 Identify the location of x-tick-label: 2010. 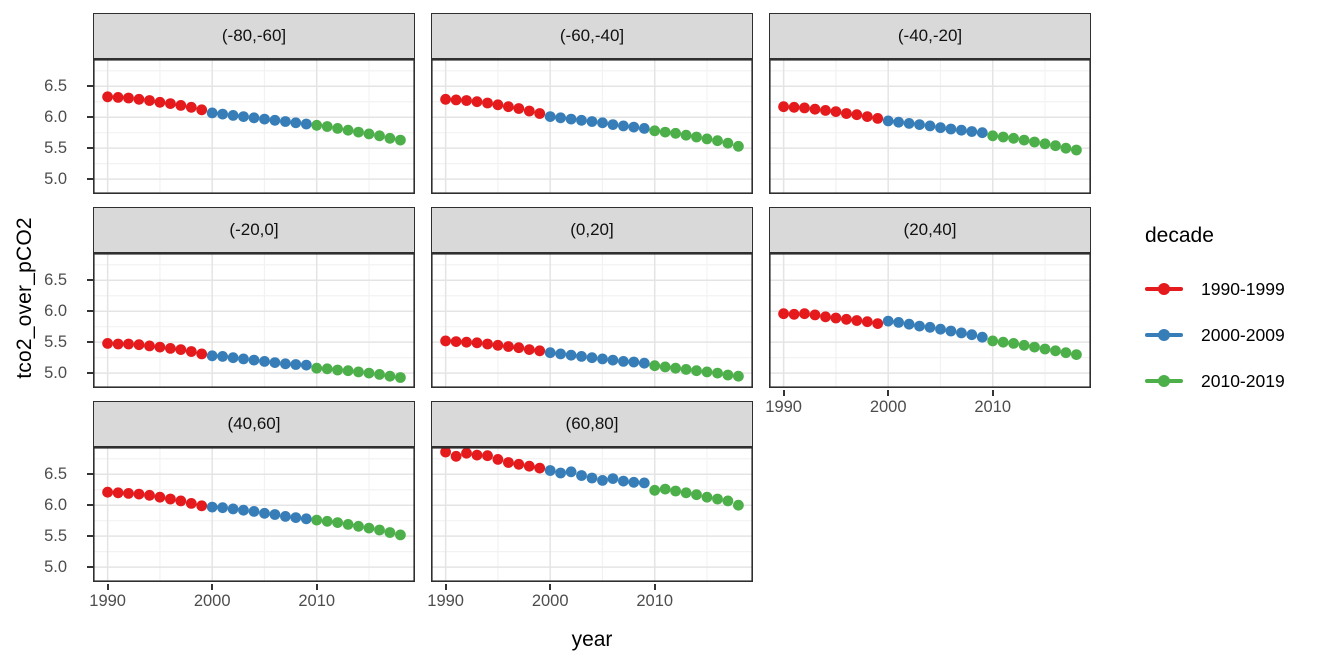
(655, 601).